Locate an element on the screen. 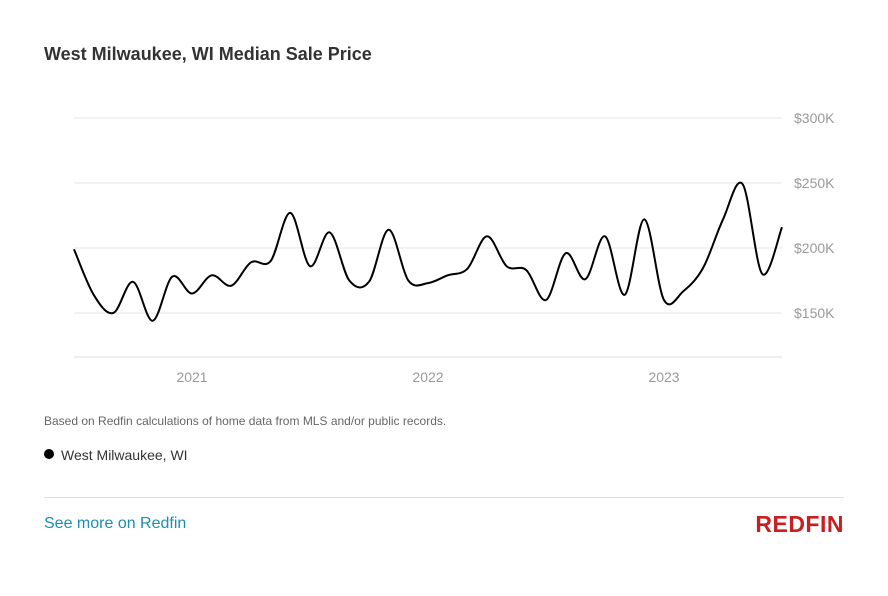 This screenshot has width=888, height=596. legend: West Milwaukee, WI is located at coordinates (116, 455).